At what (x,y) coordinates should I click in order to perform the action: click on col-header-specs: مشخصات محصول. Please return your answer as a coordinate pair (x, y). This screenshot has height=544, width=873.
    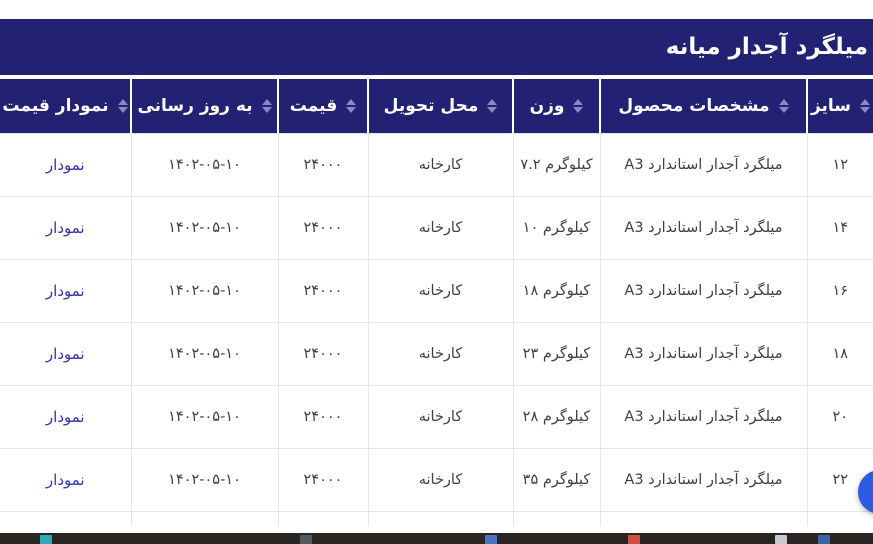
    Looking at the image, I should click on (703, 106).